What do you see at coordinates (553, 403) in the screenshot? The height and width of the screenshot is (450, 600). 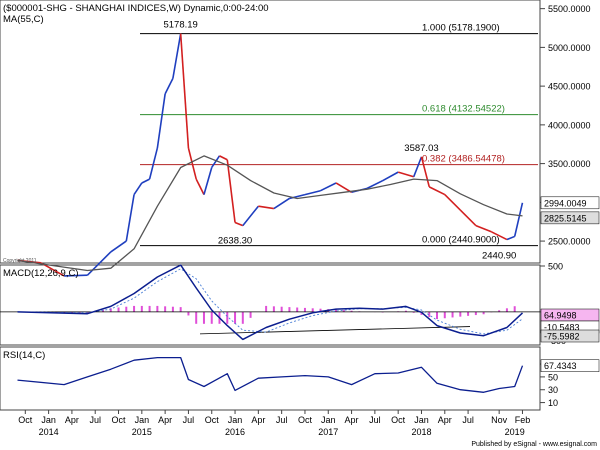 I see `rsi-axis-label: 10` at bounding box center [553, 403].